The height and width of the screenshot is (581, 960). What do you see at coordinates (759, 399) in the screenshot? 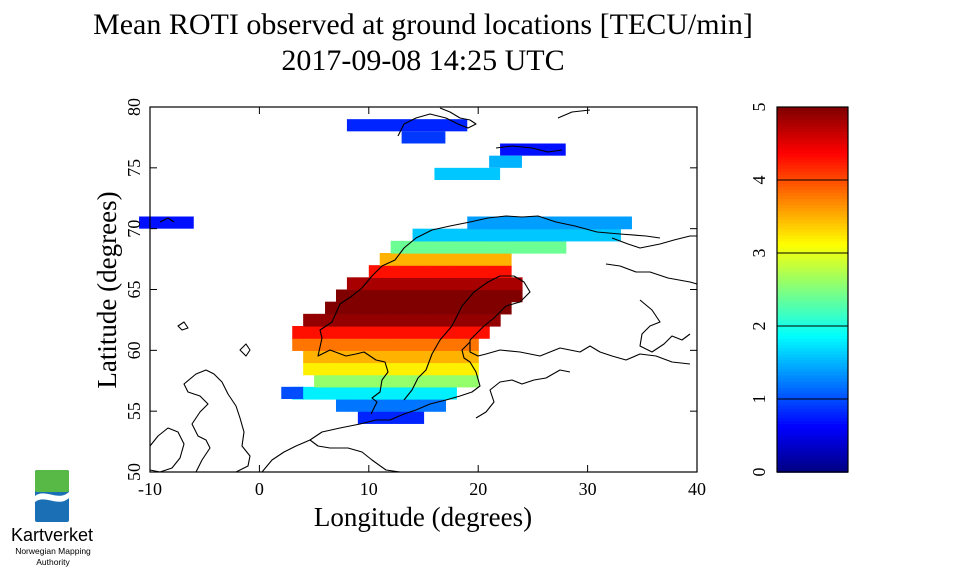
I see `colorbar-tick-label: 1` at bounding box center [759, 399].